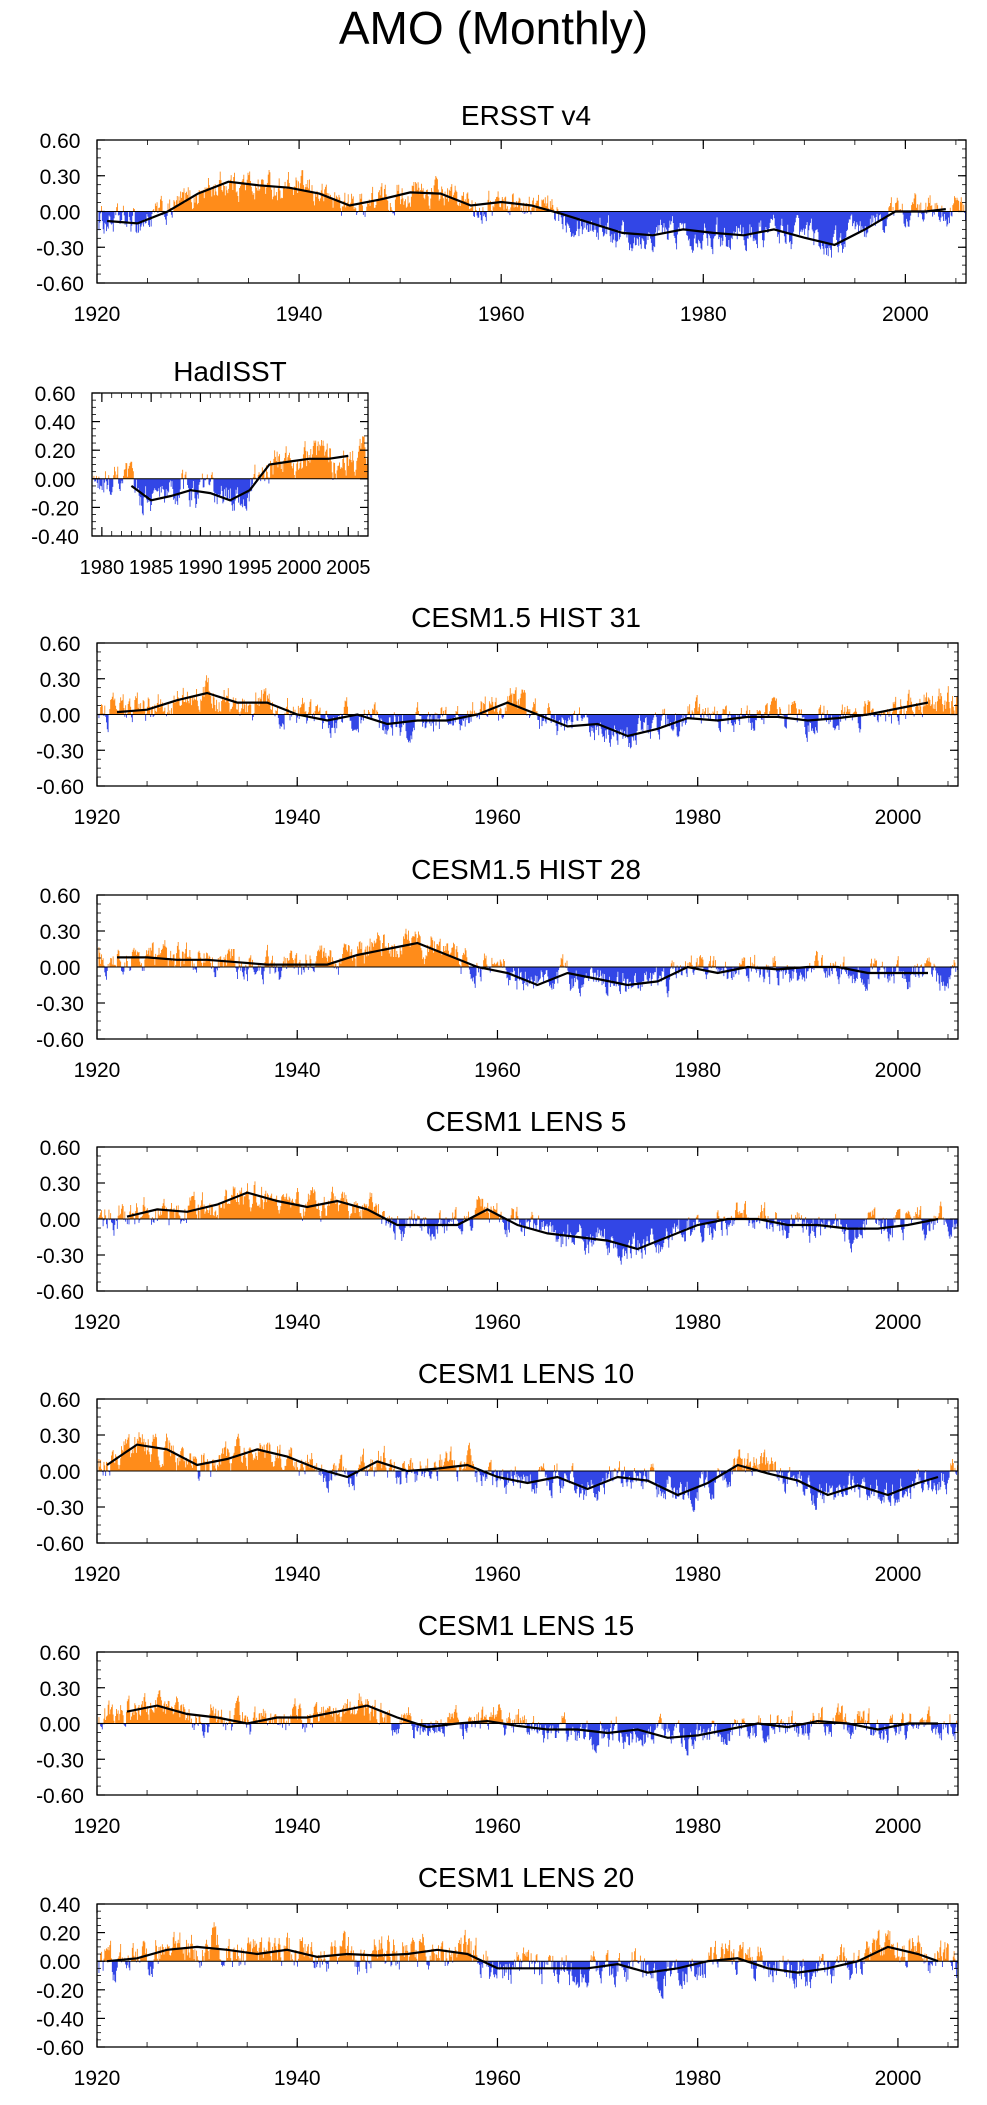 This screenshot has width=987, height=2105. I want to click on figure-title: AMO (Monthly), so click(493, 28).